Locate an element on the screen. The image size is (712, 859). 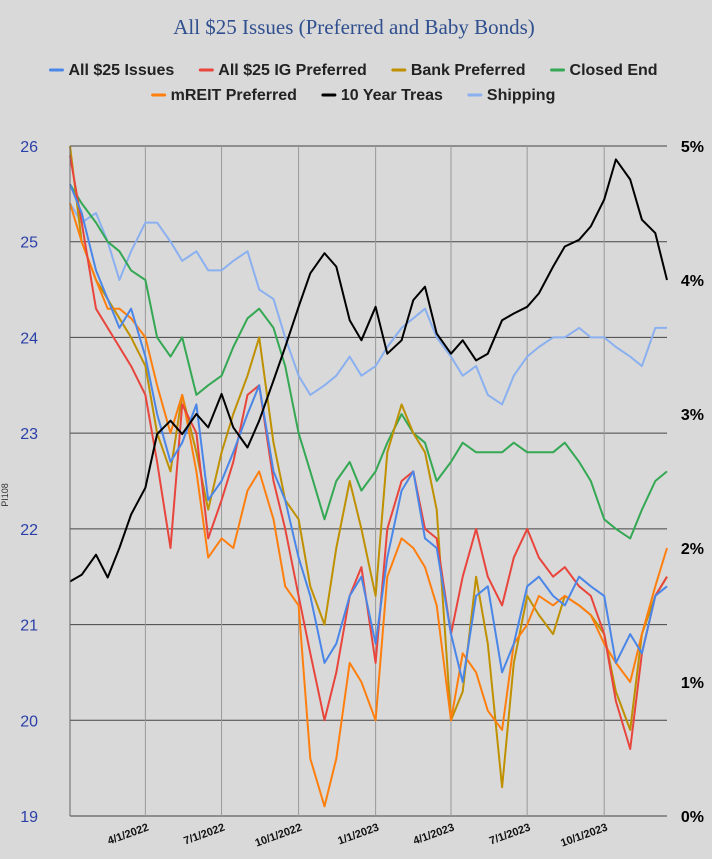
x-tick-label: 4/1/2023 is located at coordinates (434, 835).